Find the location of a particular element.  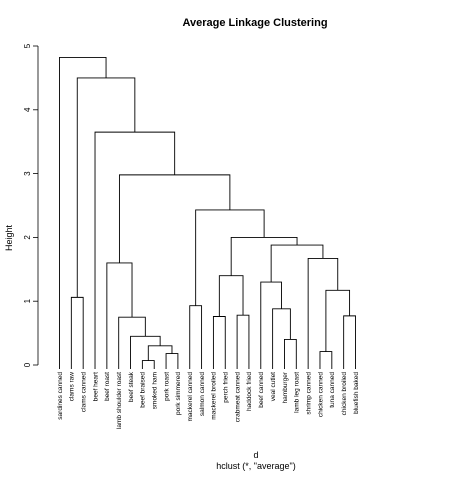

leaf-label: lamb leg roast is located at coordinates (297, 392).